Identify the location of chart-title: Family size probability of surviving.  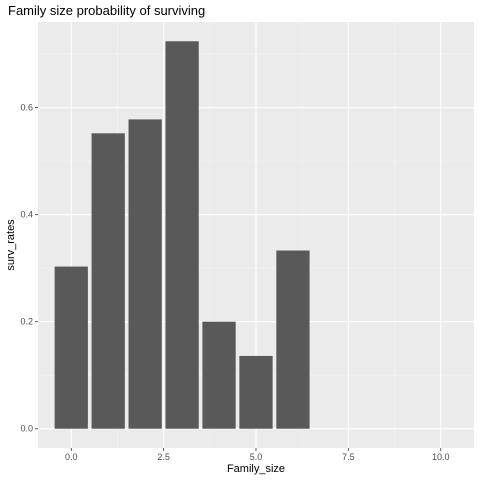
(106, 10).